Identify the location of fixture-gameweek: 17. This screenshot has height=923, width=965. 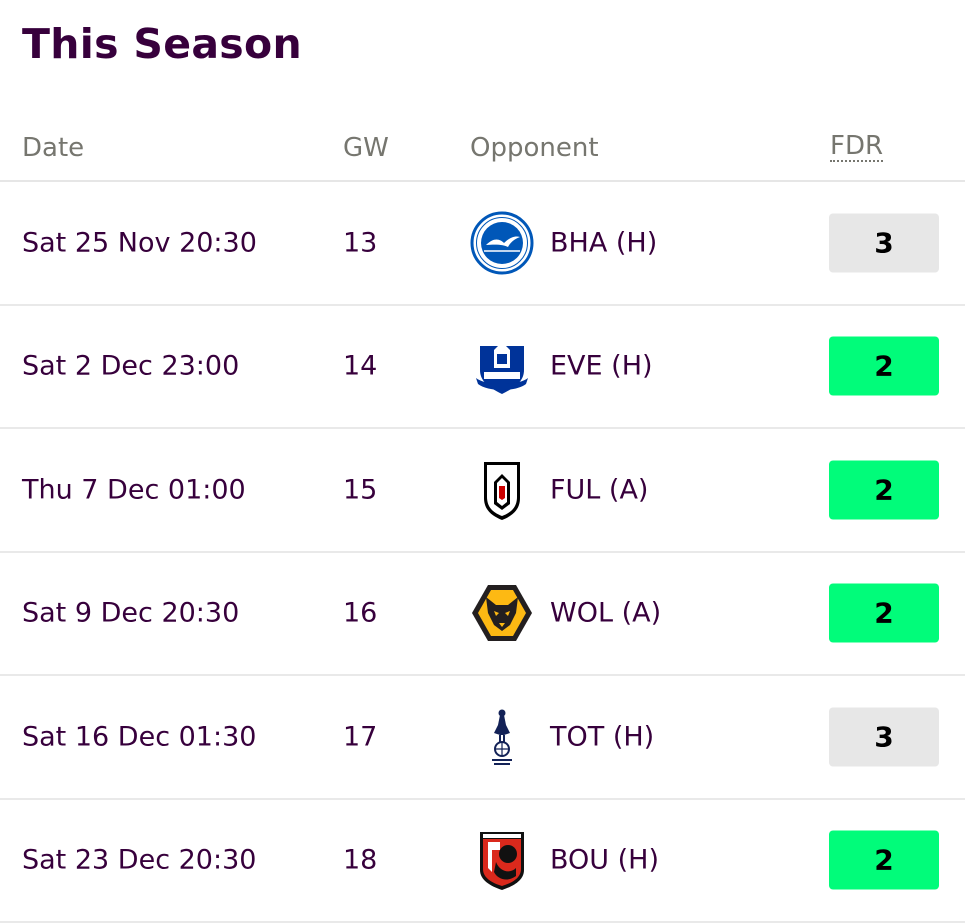
(360, 736).